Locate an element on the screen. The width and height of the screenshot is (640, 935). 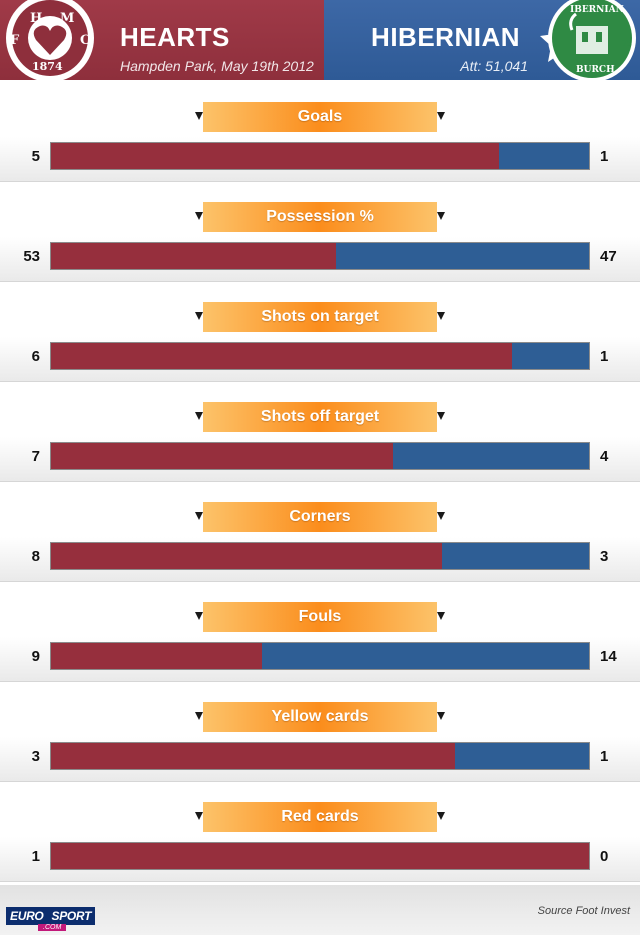
eurosport-logo: EURO SPORT .COM is located at coordinates (51, 919).